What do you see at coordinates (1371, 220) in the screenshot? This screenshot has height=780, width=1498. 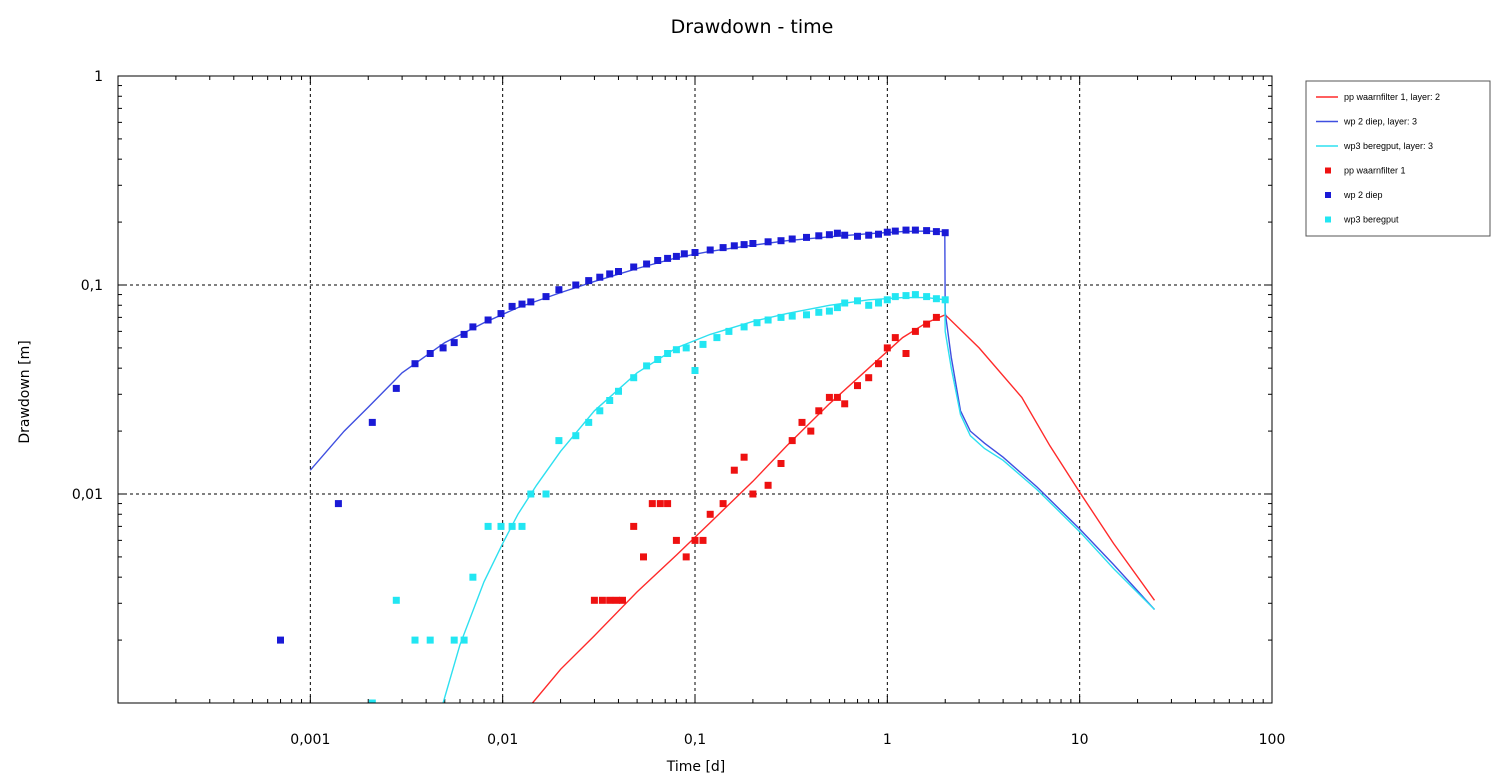 I see `legend-entry-label: wp3 beregput` at bounding box center [1371, 220].